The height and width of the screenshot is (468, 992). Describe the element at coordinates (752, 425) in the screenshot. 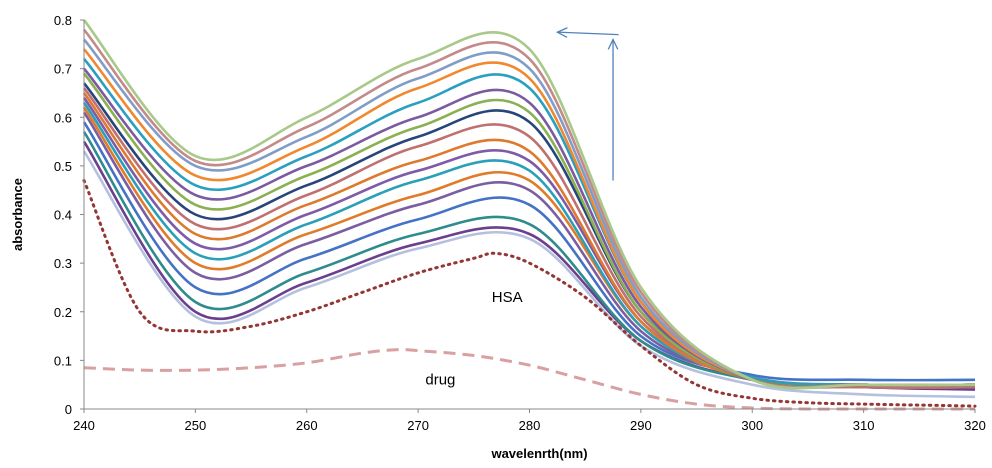

I see `x-tick-label: 300` at that location.